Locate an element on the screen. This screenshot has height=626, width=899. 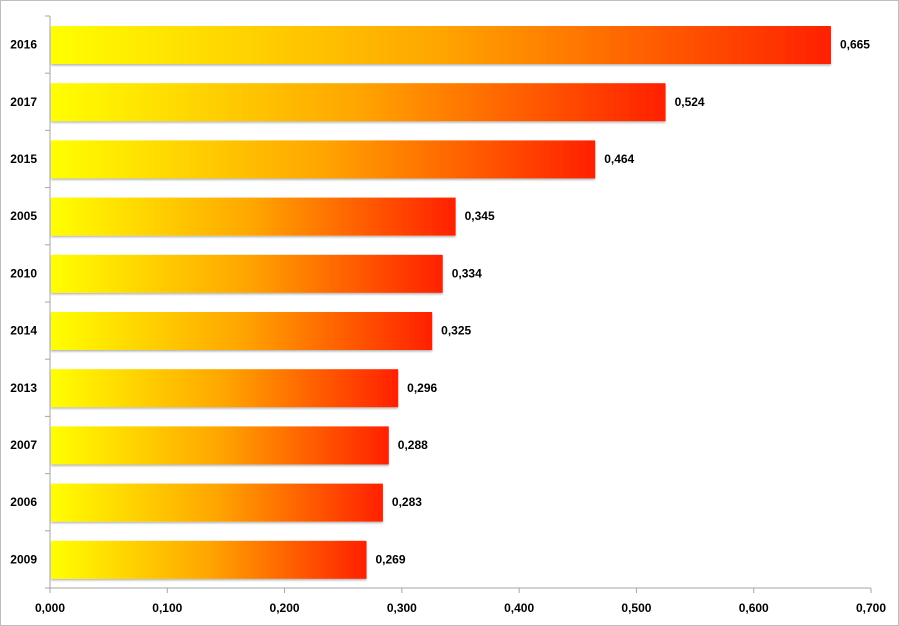
data-label-2013: 0,296 is located at coordinates (422, 388).